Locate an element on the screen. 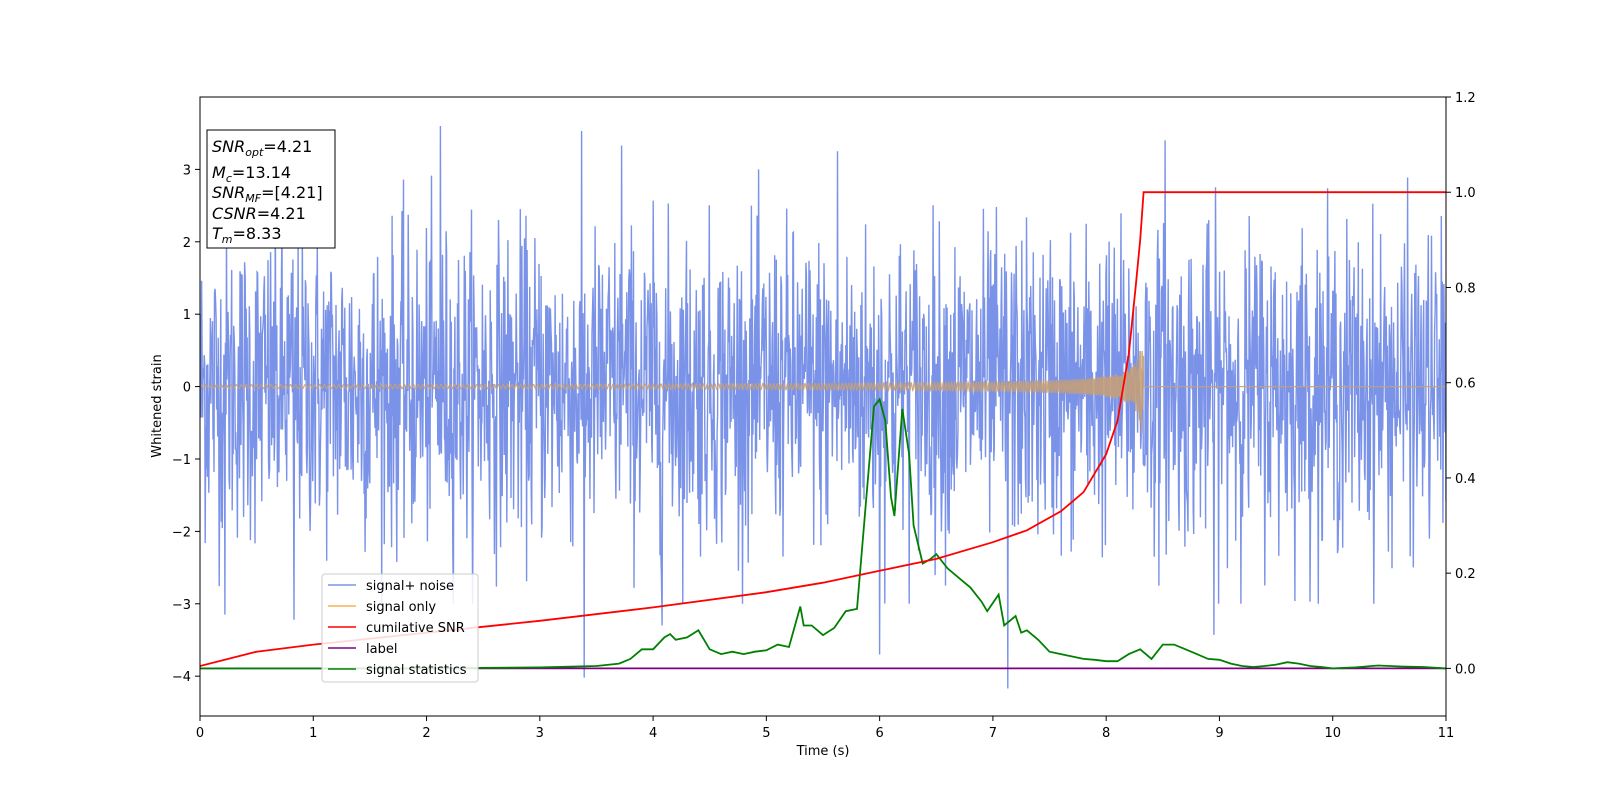  y2-tick-label: 1.2 is located at coordinates (1465, 98).